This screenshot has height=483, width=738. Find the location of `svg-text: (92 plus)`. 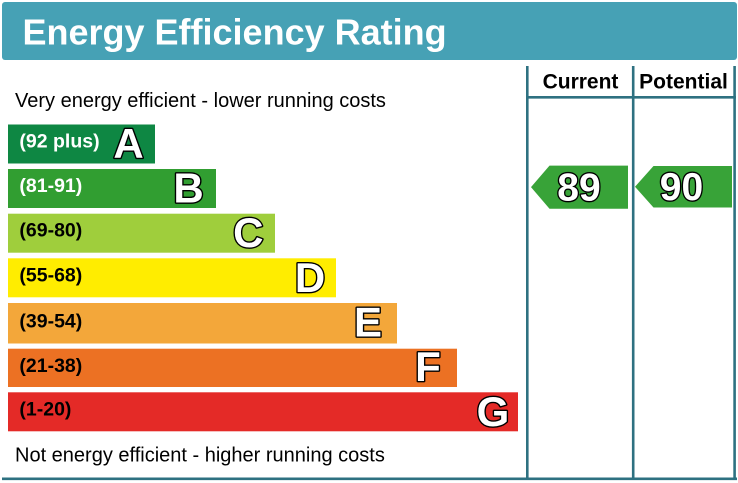

svg-text: (92 plus) is located at coordinates (59, 142).